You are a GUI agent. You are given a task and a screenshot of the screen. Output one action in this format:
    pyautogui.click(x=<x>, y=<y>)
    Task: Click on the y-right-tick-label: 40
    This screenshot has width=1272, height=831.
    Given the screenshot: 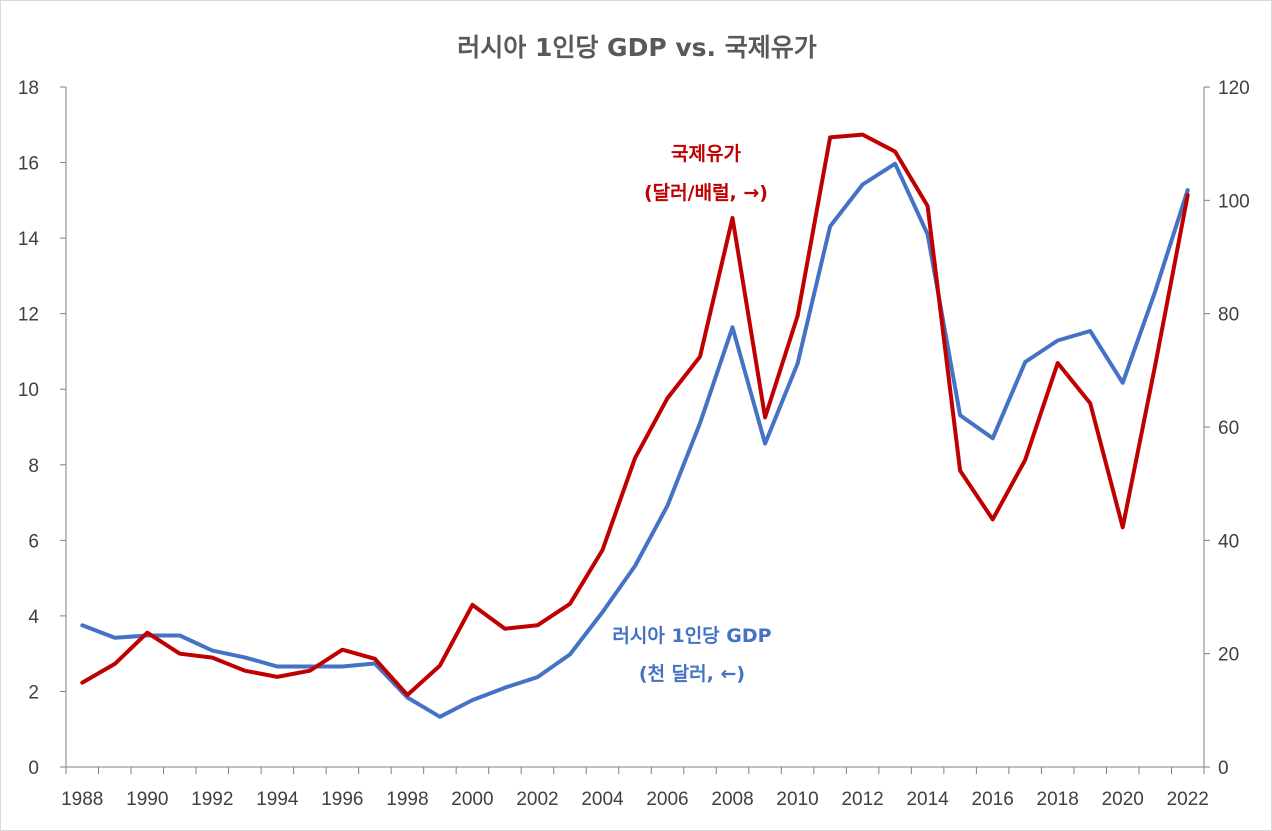 What is the action you would take?
    pyautogui.click(x=1228, y=541)
    